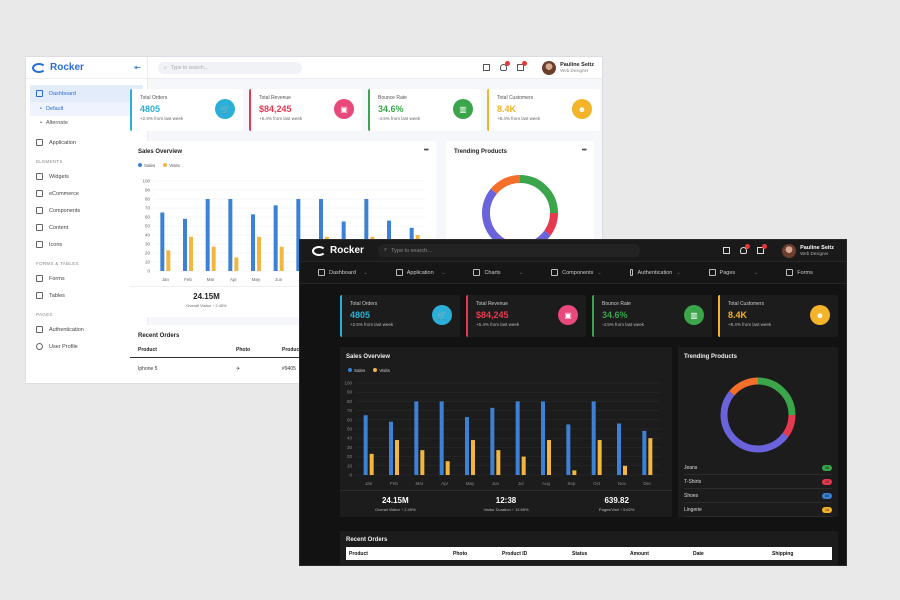 The width and height of the screenshot is (900, 600). Describe the element at coordinates (571, 483) in the screenshot. I see `x-tick-label: Sep` at that location.